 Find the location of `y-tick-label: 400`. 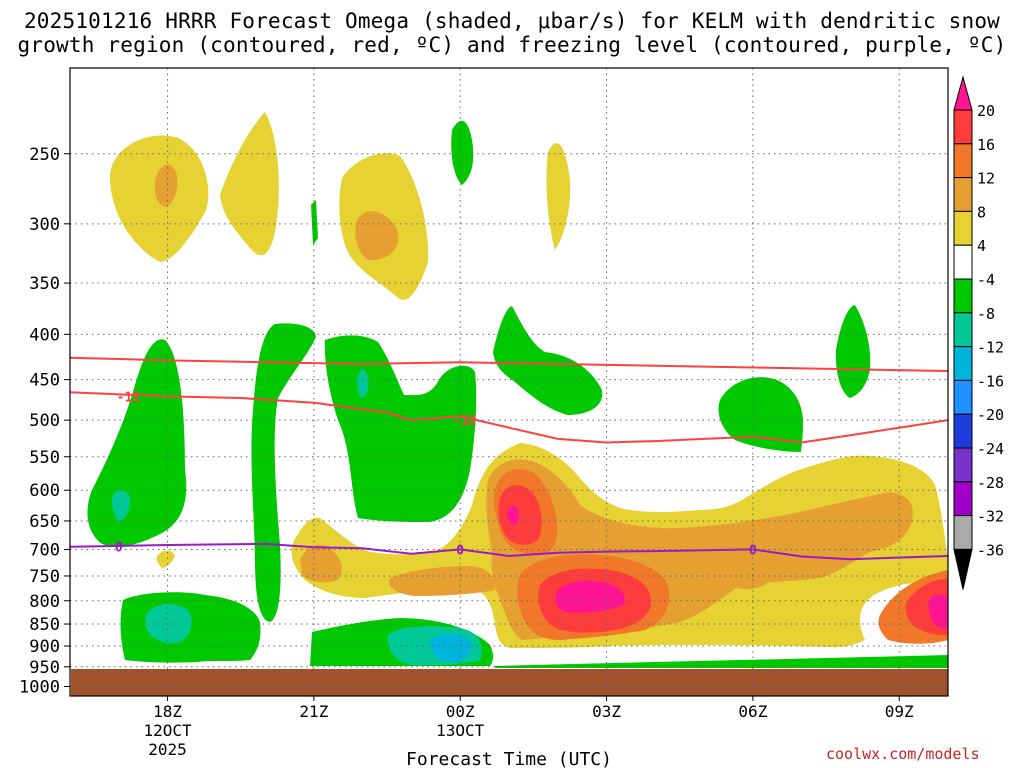

y-tick-label: 400 is located at coordinates (44, 335).